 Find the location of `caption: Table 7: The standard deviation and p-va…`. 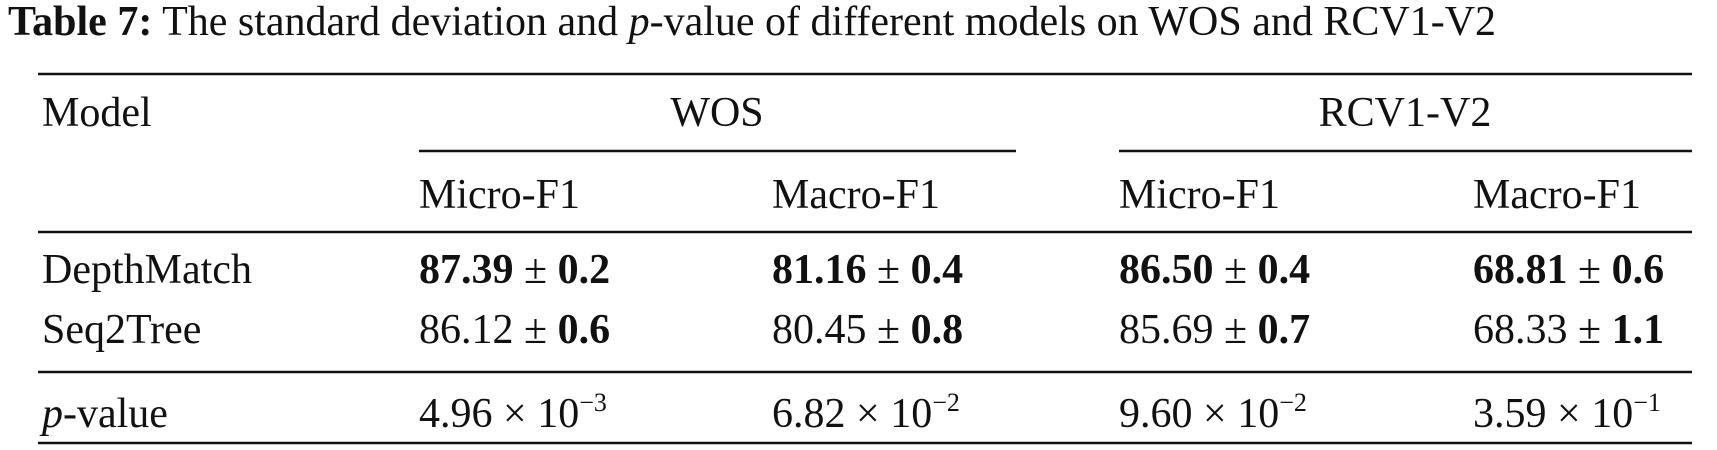

caption: Table 7: The standard deviation and p-va… is located at coordinates (752, 22).